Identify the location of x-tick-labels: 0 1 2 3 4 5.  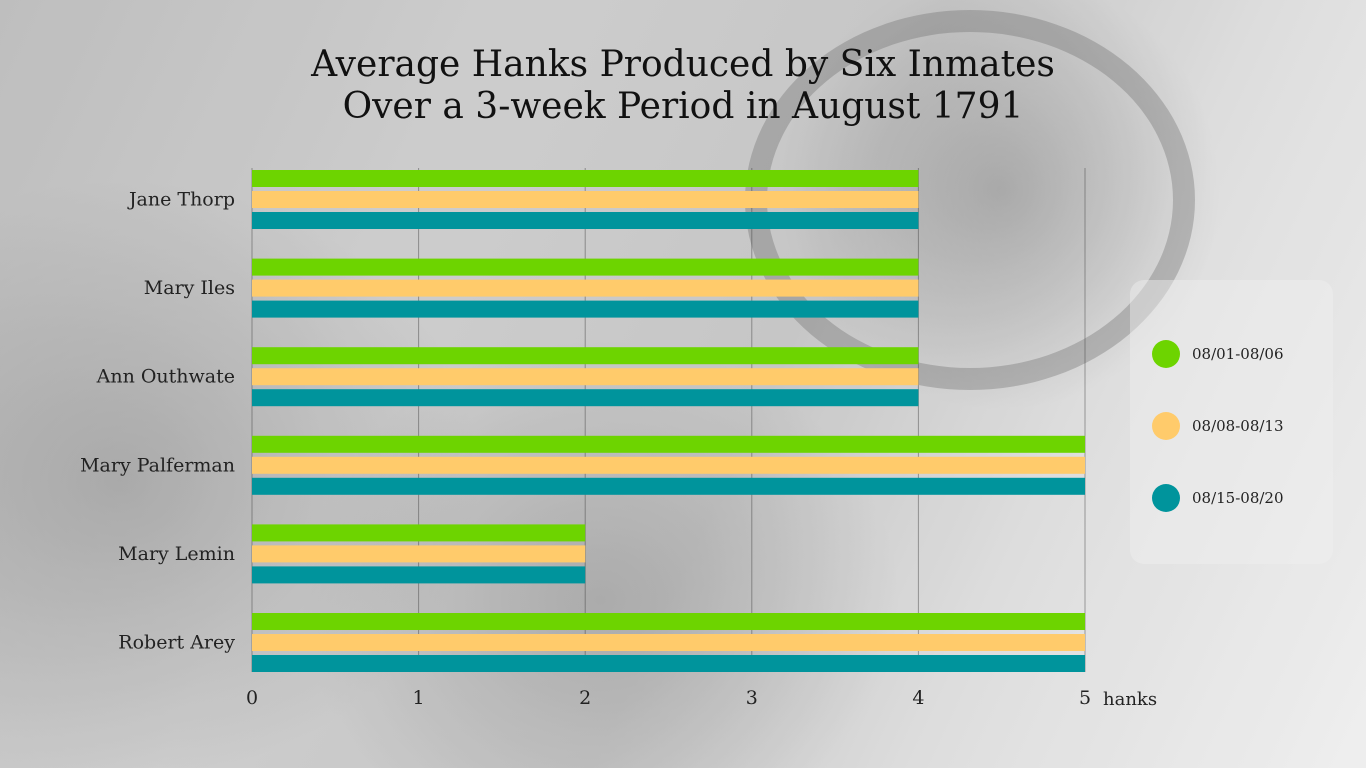
(668, 698).